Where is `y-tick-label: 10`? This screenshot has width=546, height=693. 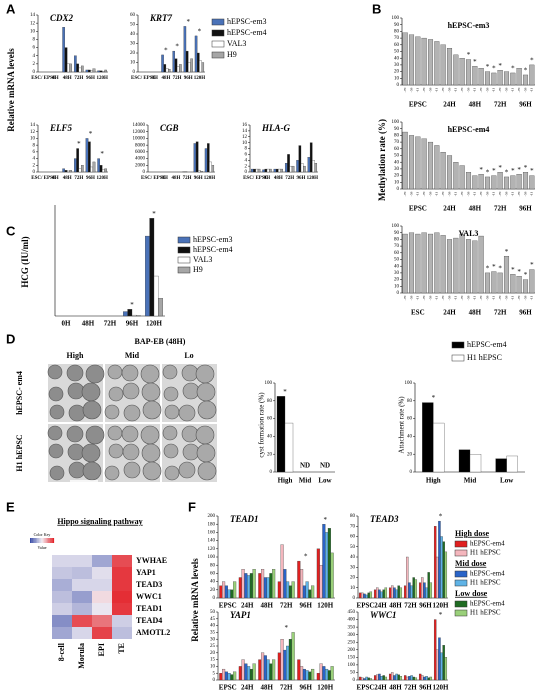
y-tick-label: 10 is located at coordinates (353, 588).